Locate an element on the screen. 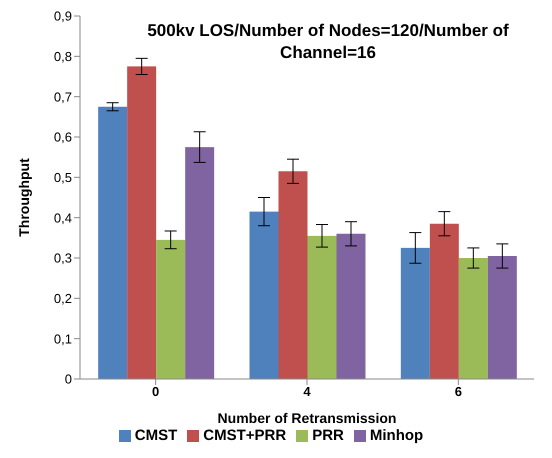  x-tick-label: 0 is located at coordinates (156, 392).